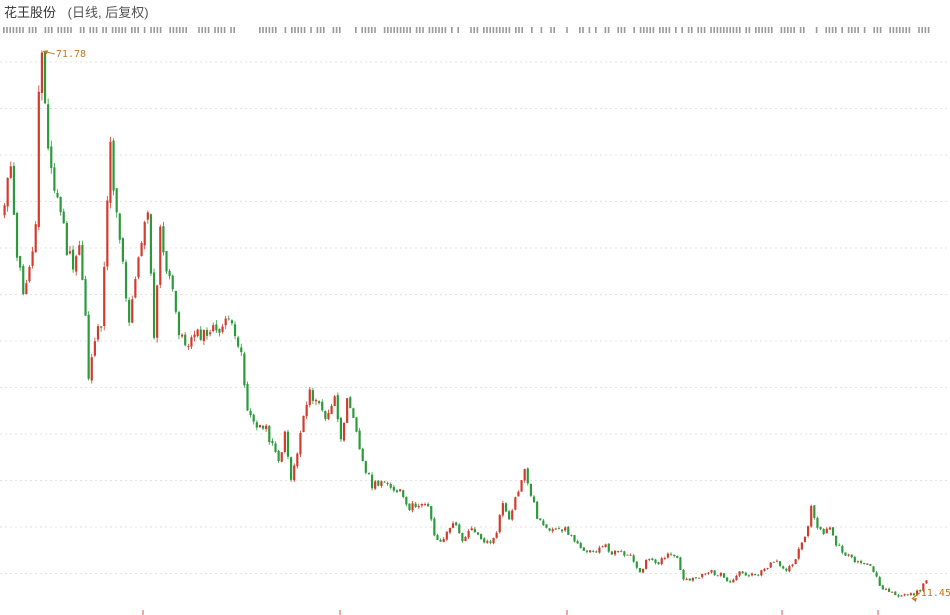  I want to click on stock-name: 花王股份, so click(30, 12).